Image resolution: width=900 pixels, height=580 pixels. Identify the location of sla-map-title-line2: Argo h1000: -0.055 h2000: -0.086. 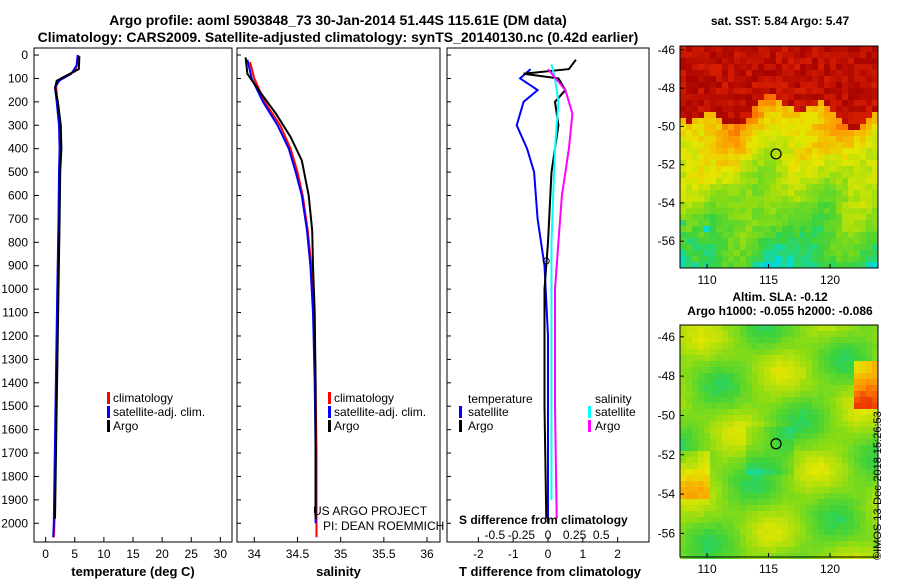
(780, 311).